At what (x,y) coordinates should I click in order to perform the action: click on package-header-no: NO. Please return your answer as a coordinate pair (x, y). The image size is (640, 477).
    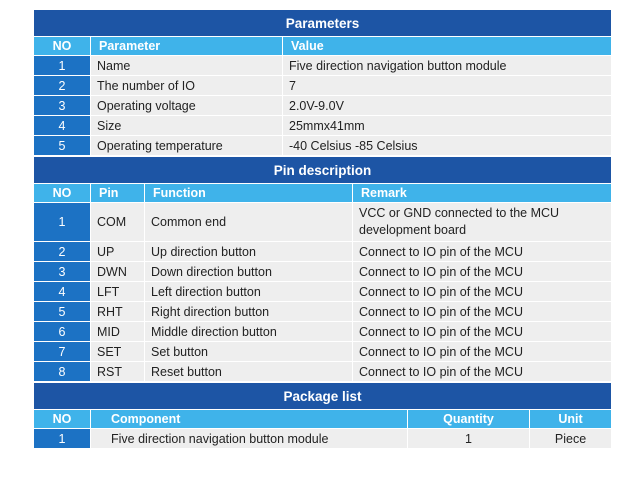
    Looking at the image, I should click on (62, 419).